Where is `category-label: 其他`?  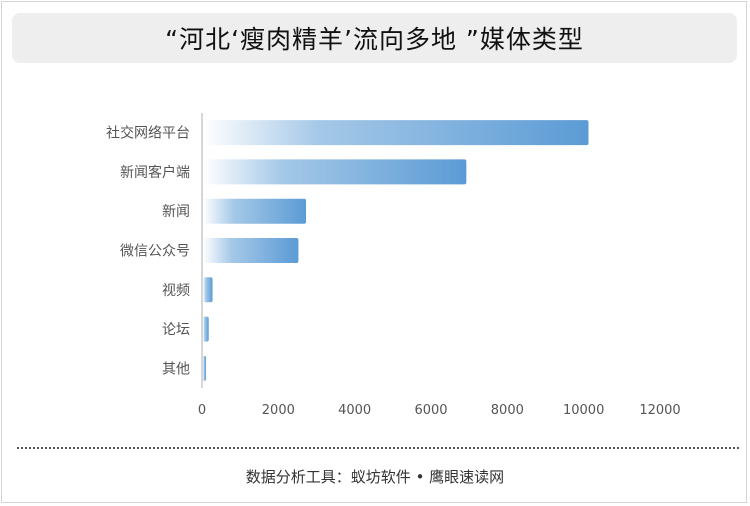
category-label: 其他 is located at coordinates (176, 369).